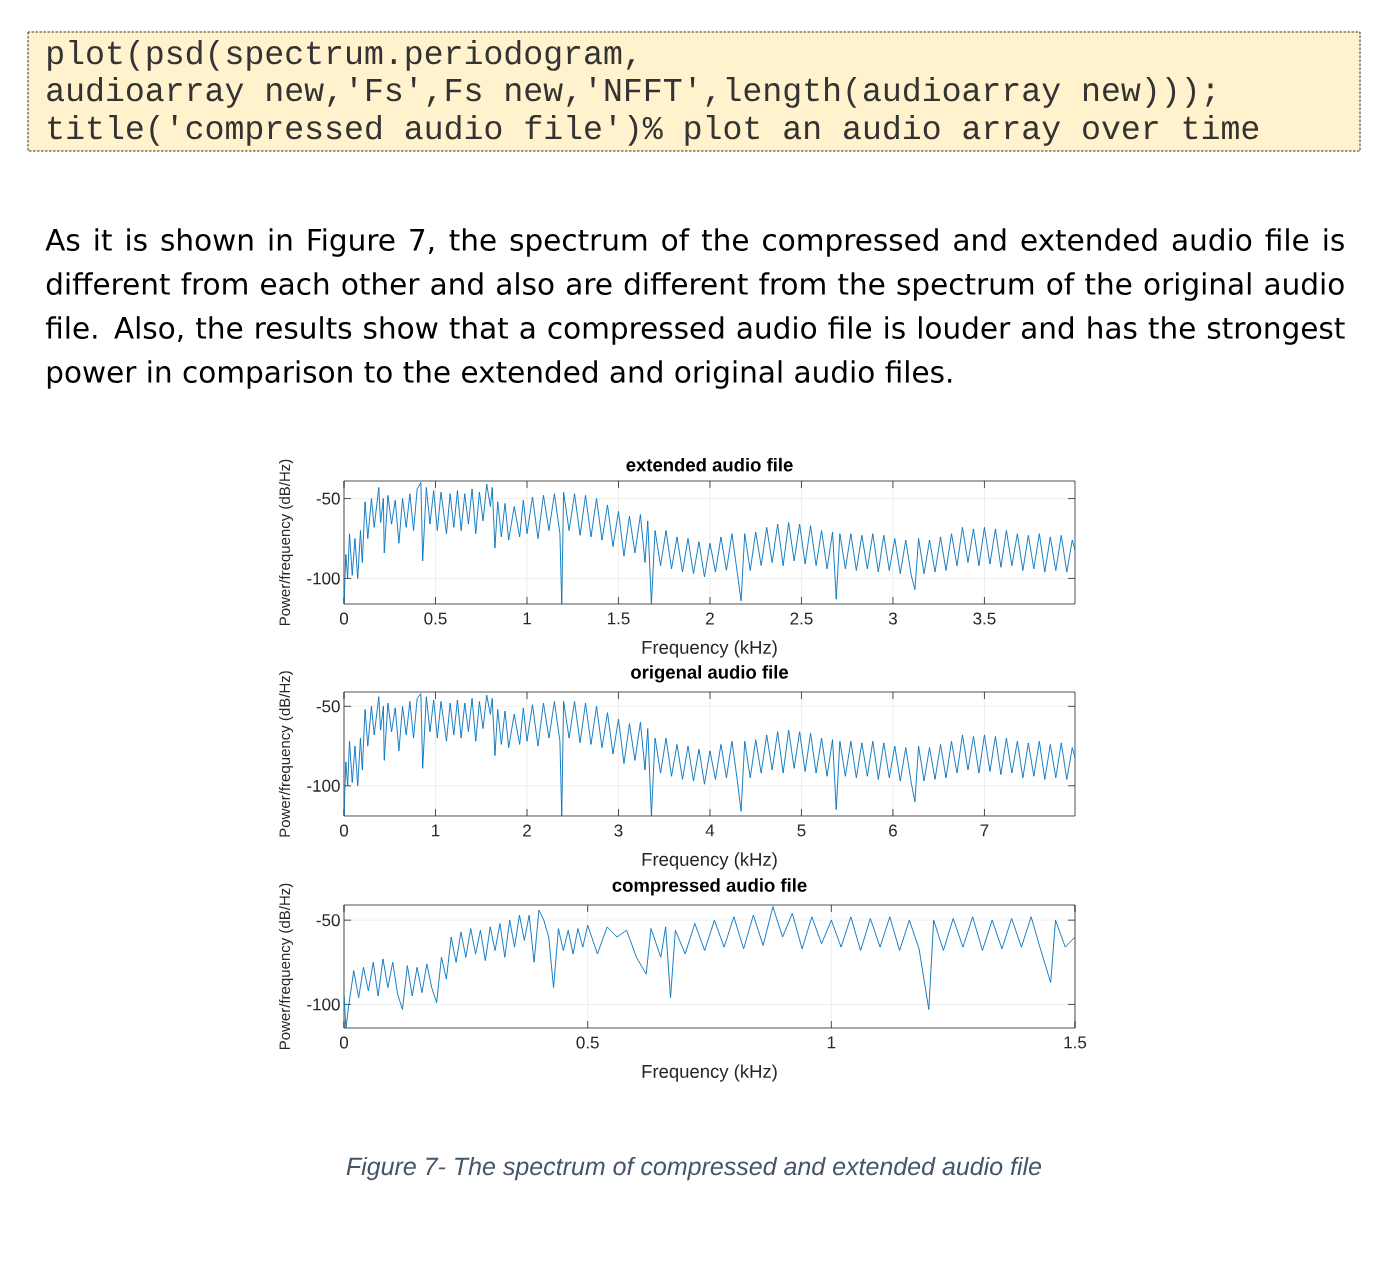  What do you see at coordinates (341, 55) in the screenshot?
I see `text: plot(psd(spectrum.periodogram,` at bounding box center [341, 55].